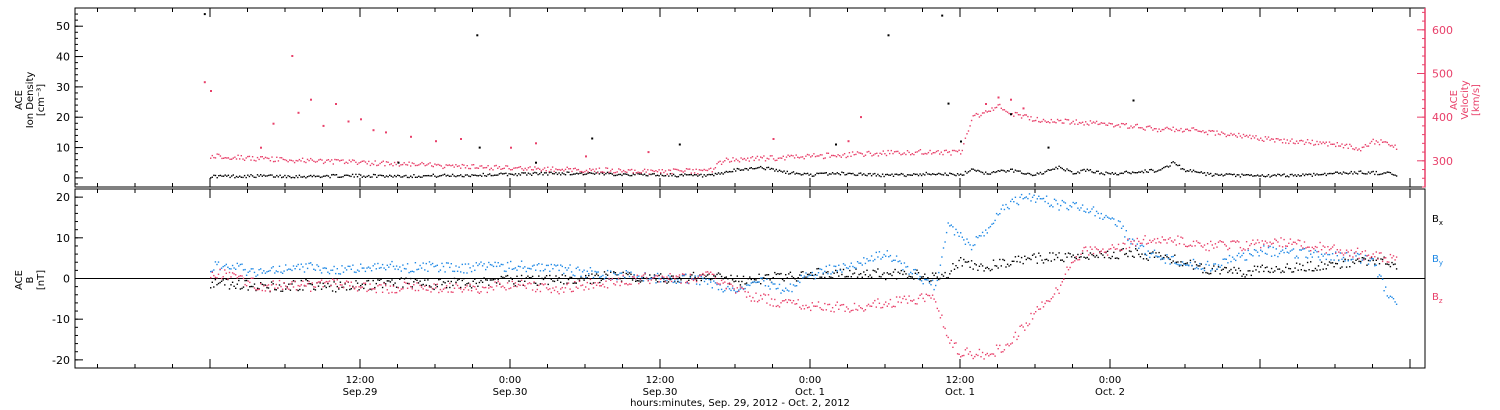  I want to click on velocity-axis-title: ACE Velocity [km/s], so click(1465, 99).